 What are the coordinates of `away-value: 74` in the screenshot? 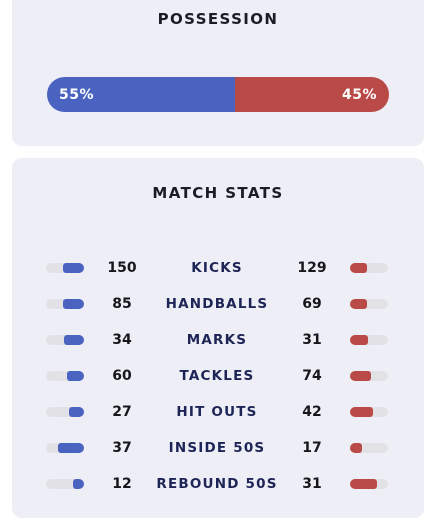 It's located at (312, 376).